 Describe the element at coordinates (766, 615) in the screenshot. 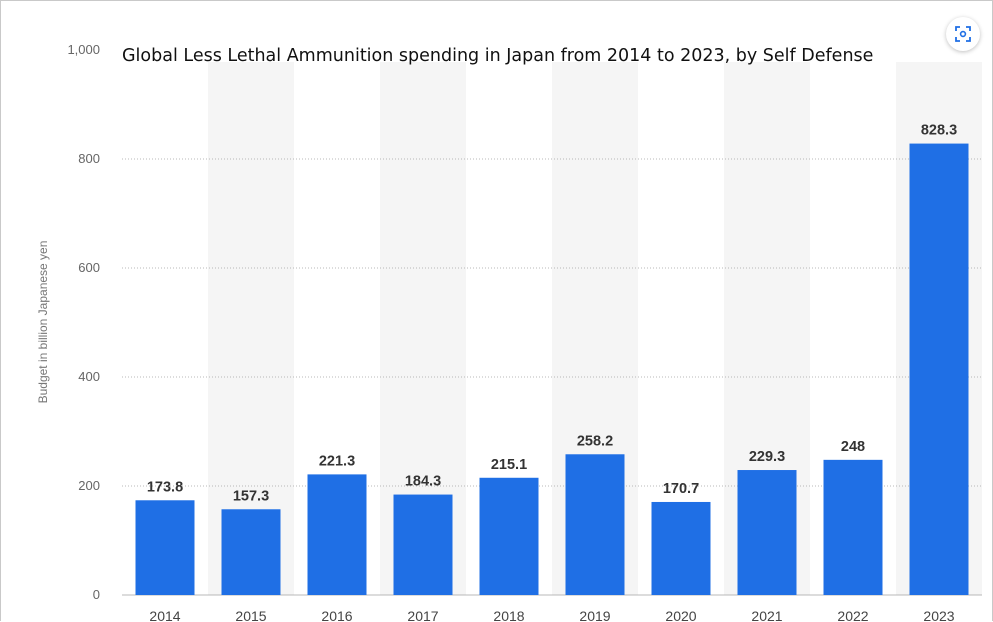

I see `x-tick-label: 2021` at that location.